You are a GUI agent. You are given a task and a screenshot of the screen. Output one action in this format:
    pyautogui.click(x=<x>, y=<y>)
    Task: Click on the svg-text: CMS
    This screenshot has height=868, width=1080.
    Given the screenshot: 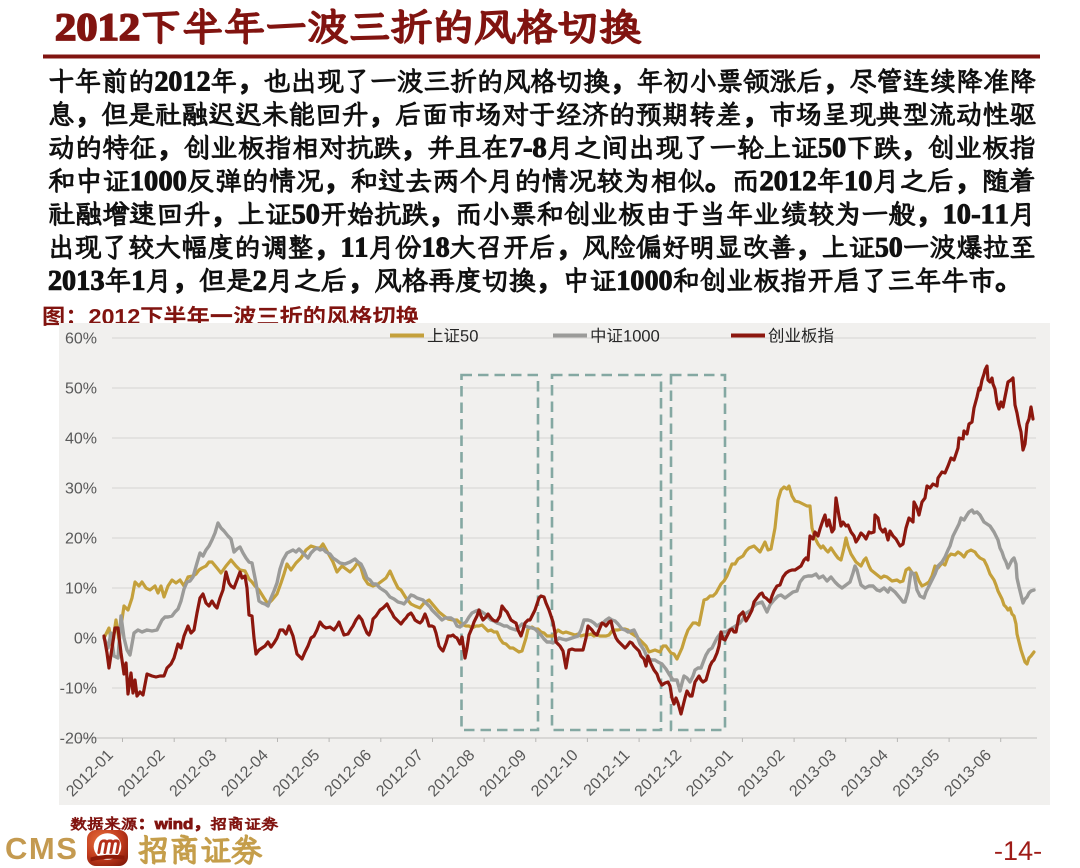 What is the action you would take?
    pyautogui.click(x=41, y=848)
    